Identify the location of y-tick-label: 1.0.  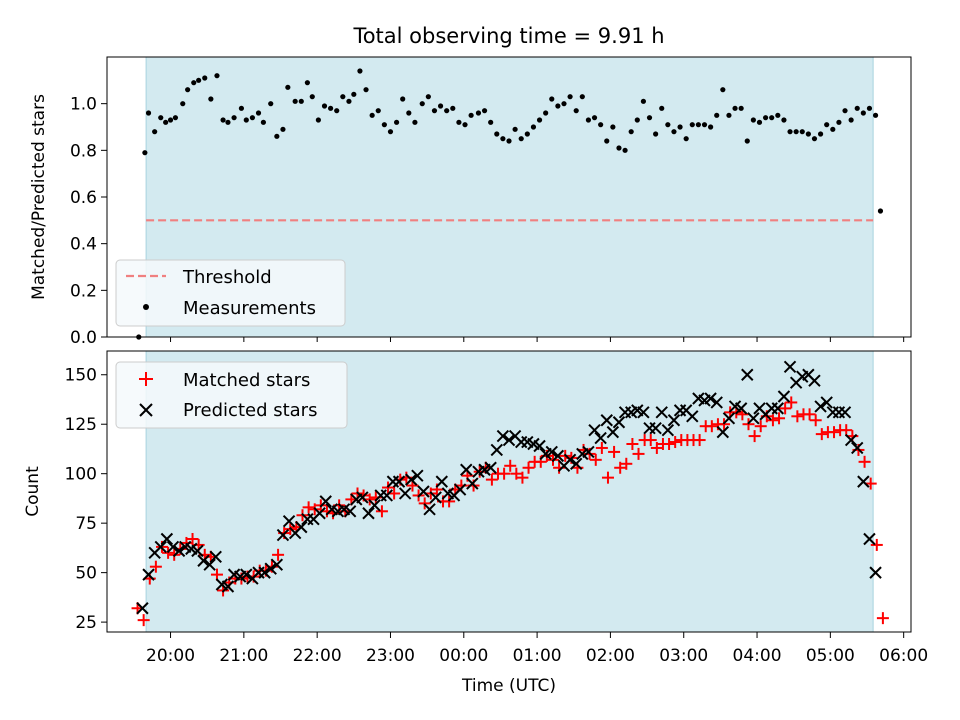
(83, 105).